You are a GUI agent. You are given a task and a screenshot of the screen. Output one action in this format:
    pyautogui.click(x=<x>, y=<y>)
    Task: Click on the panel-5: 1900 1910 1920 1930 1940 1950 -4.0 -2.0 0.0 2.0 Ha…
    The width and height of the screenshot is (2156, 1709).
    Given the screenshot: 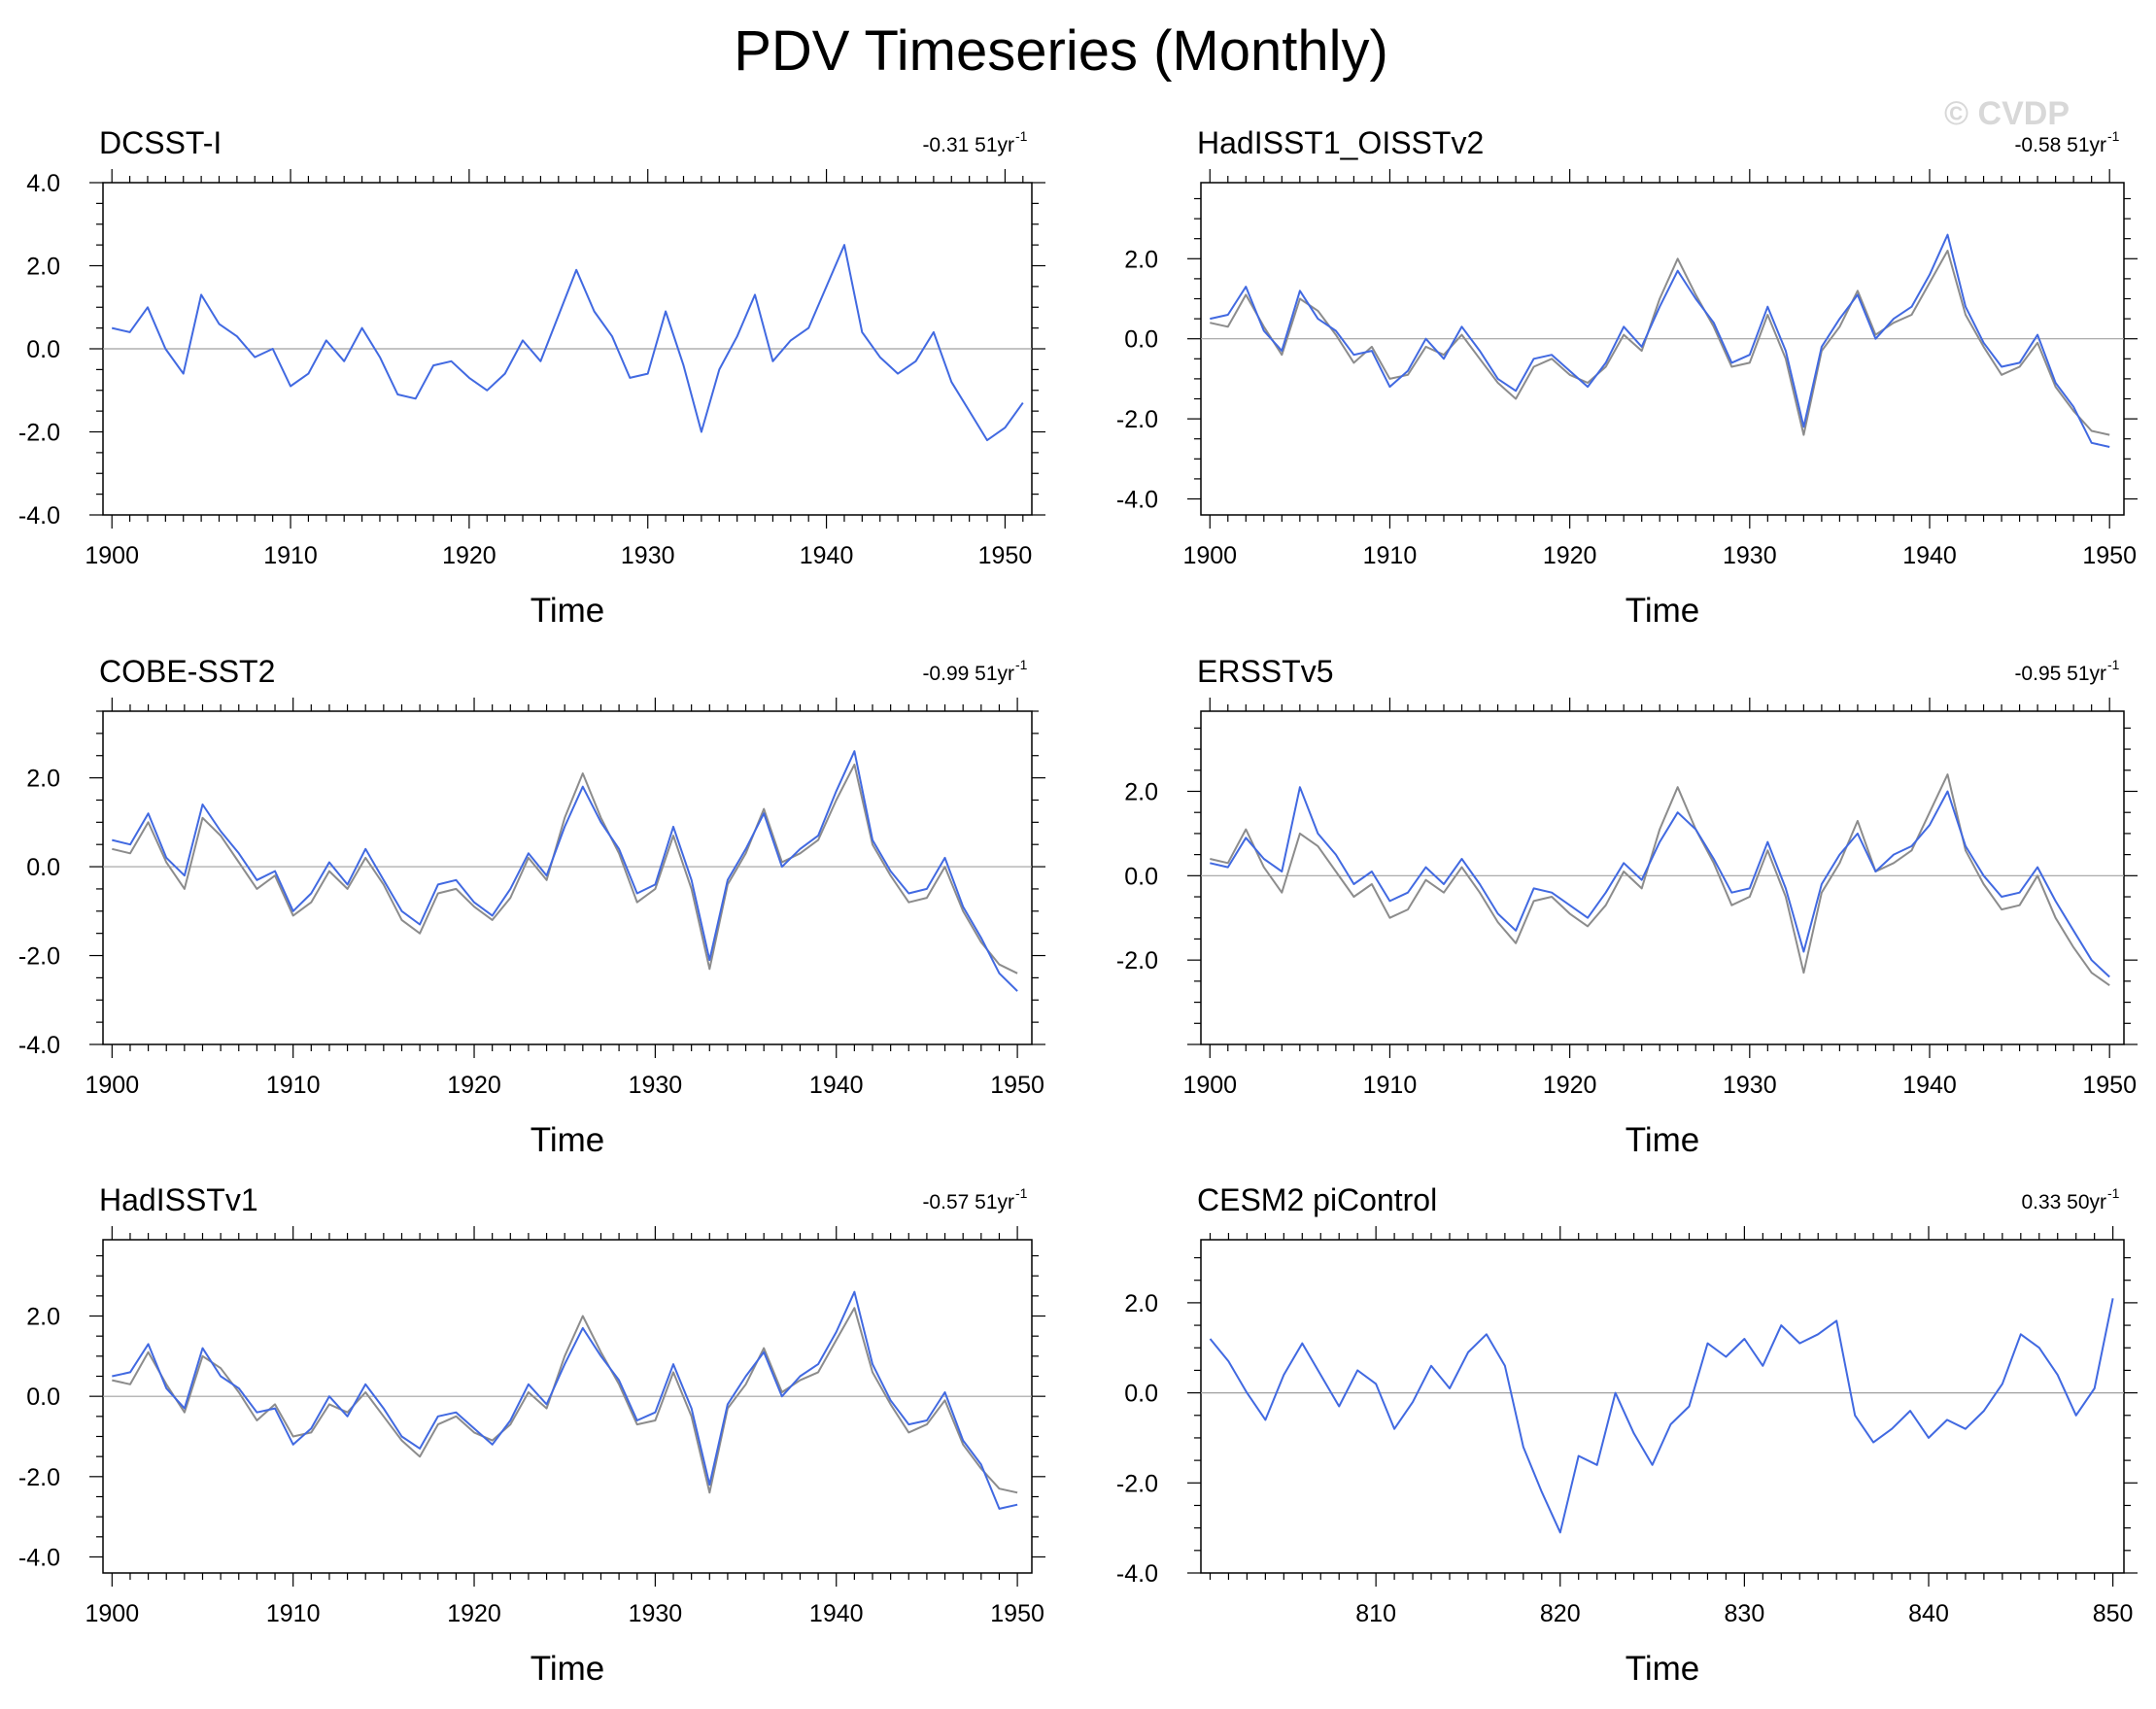 What is the action you would take?
    pyautogui.click(x=531, y=1435)
    